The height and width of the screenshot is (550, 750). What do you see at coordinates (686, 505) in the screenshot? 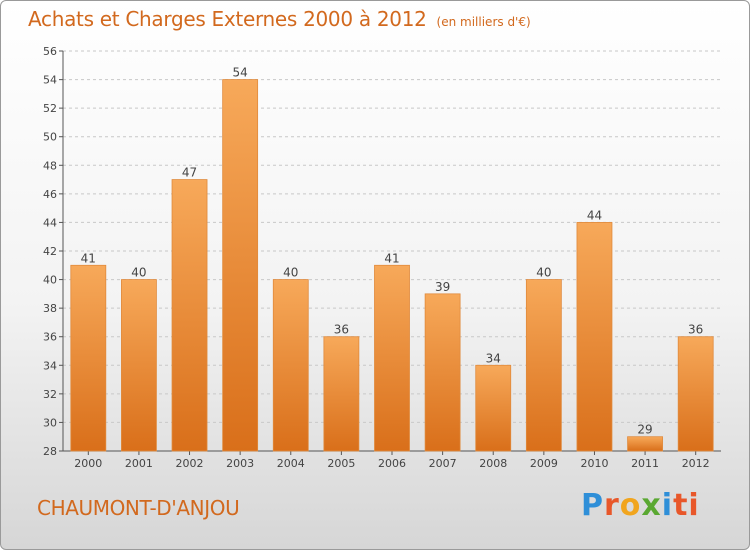
I see `logo-letter: ti` at bounding box center [686, 505].